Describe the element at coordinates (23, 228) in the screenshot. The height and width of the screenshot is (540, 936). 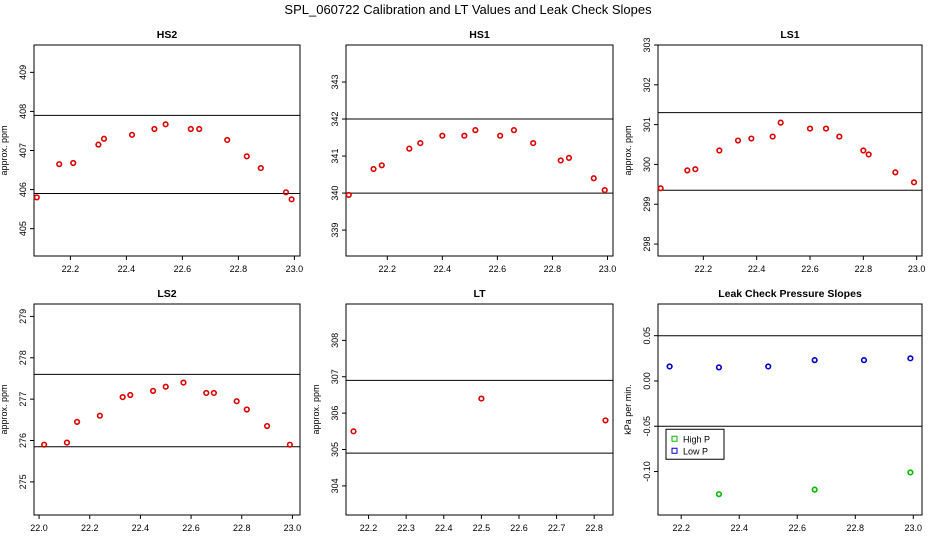
I see `y-tick-label: 405` at that location.